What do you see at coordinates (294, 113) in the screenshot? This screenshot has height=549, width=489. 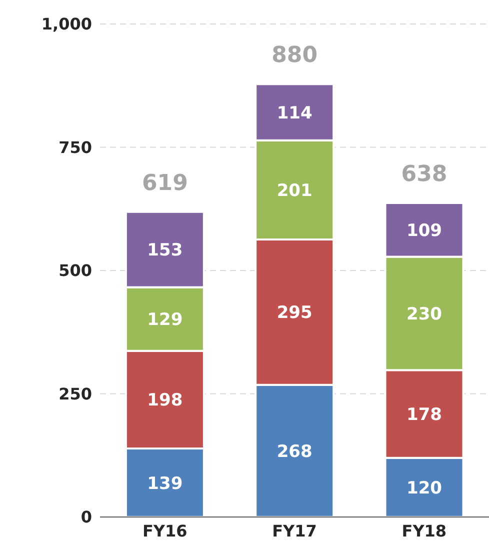 I see `data-label: 114` at bounding box center [294, 113].